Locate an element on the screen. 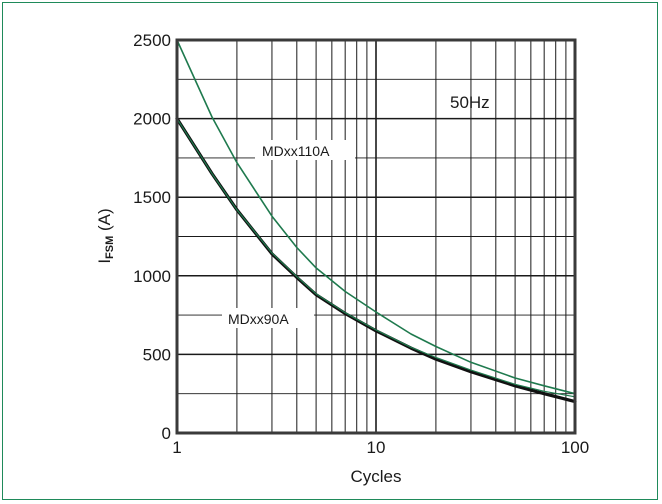 The height and width of the screenshot is (504, 662). y-tick-label: 2000 is located at coordinates (152, 119).